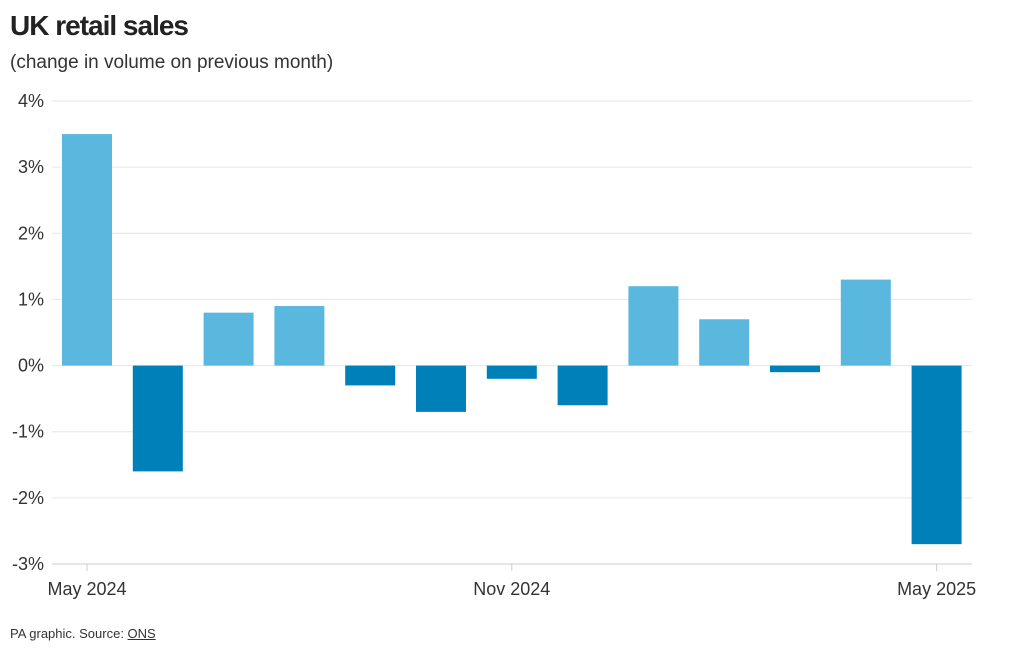 The image size is (1020, 650). Describe the element at coordinates (99, 25) in the screenshot. I see `chart-title: UK retail sales` at that location.